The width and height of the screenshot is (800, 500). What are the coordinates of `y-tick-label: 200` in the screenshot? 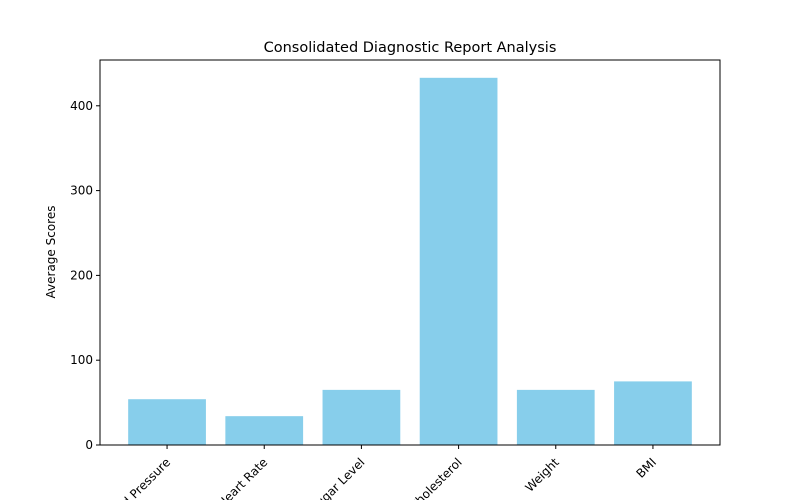 It's located at (81, 275).